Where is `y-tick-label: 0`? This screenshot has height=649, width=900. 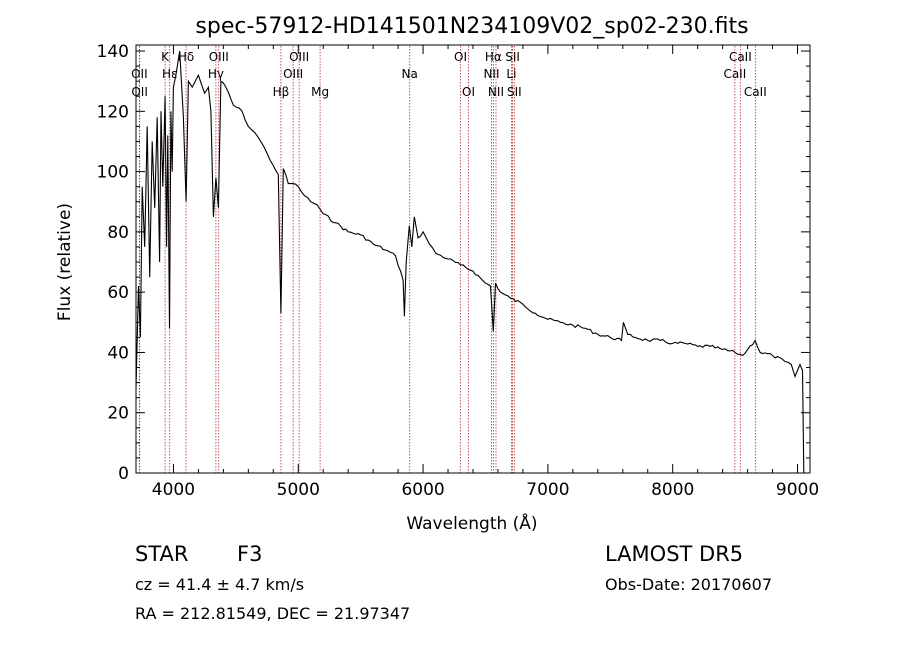 y-tick-label: 0 is located at coordinates (123, 474).